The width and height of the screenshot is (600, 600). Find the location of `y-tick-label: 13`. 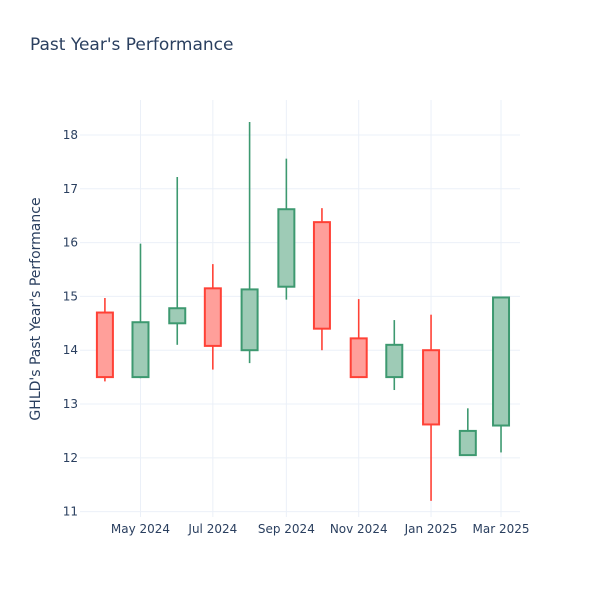

y-tick-label: 13 is located at coordinates (70, 404).